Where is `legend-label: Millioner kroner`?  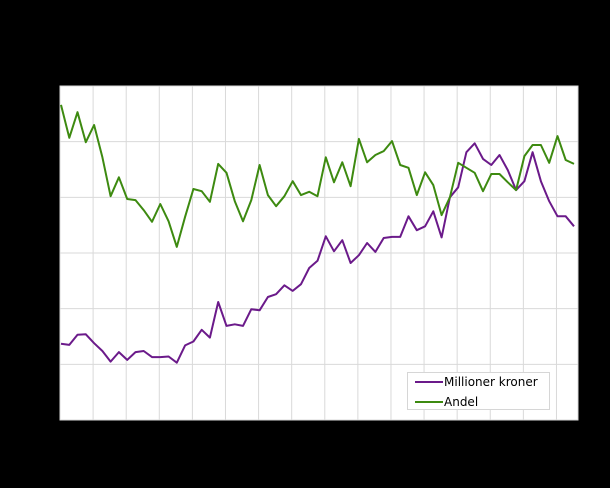
legend-label: Millioner kroner is located at coordinates (491, 382).